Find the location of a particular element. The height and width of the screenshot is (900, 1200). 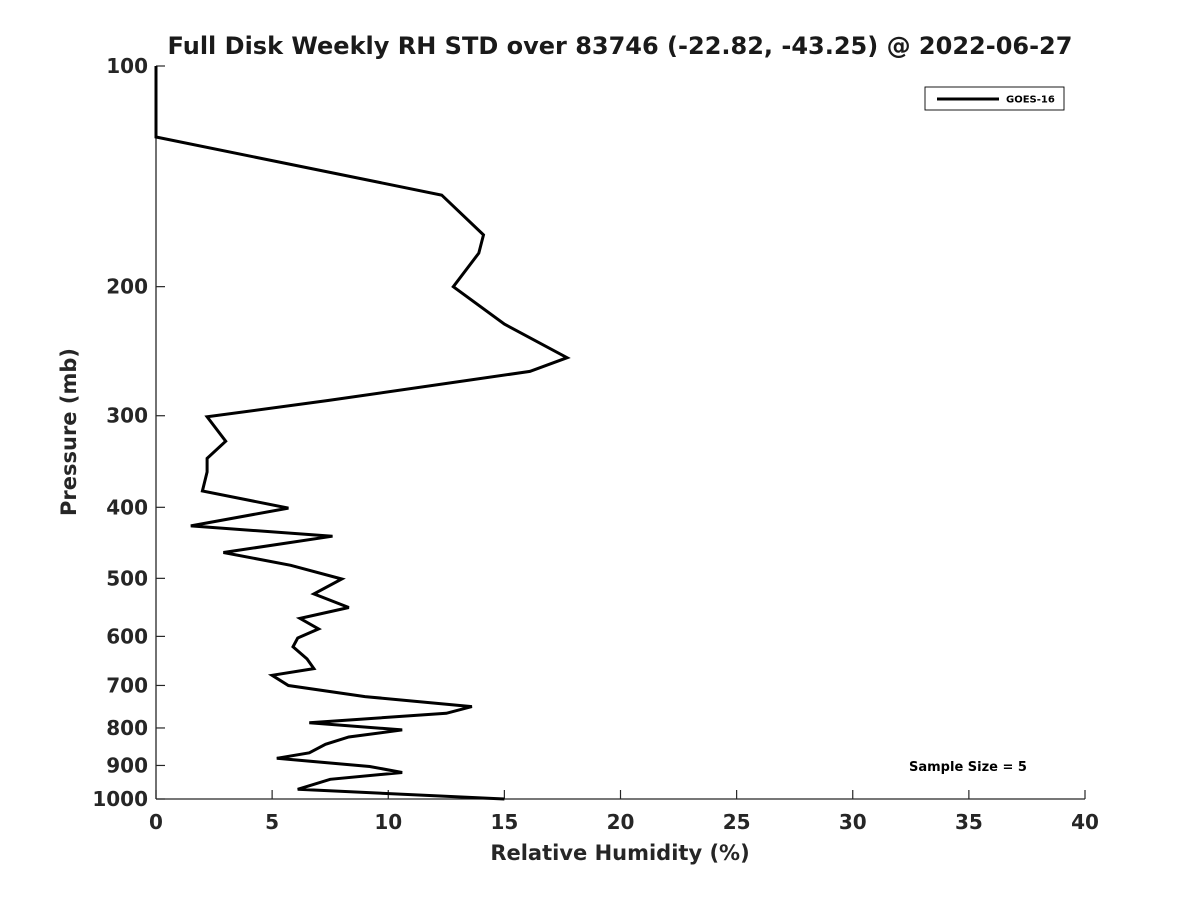

x-tick-label: 40 is located at coordinates (1085, 822).